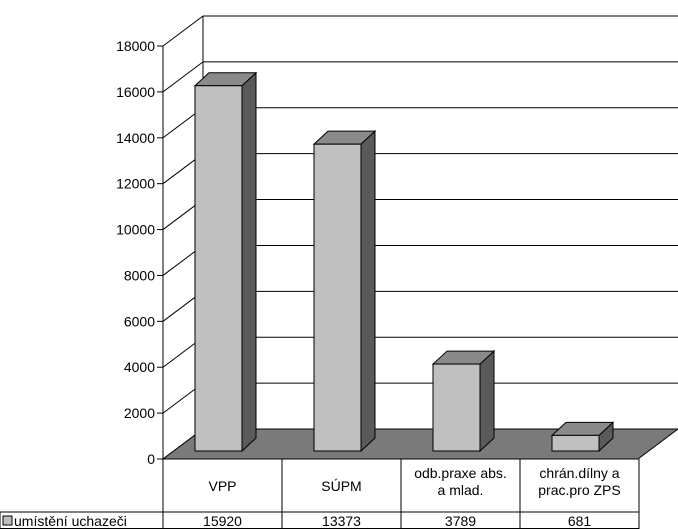 Image resolution: width=678 pixels, height=529 pixels. I want to click on y-tick-label: 14000, so click(135, 138).